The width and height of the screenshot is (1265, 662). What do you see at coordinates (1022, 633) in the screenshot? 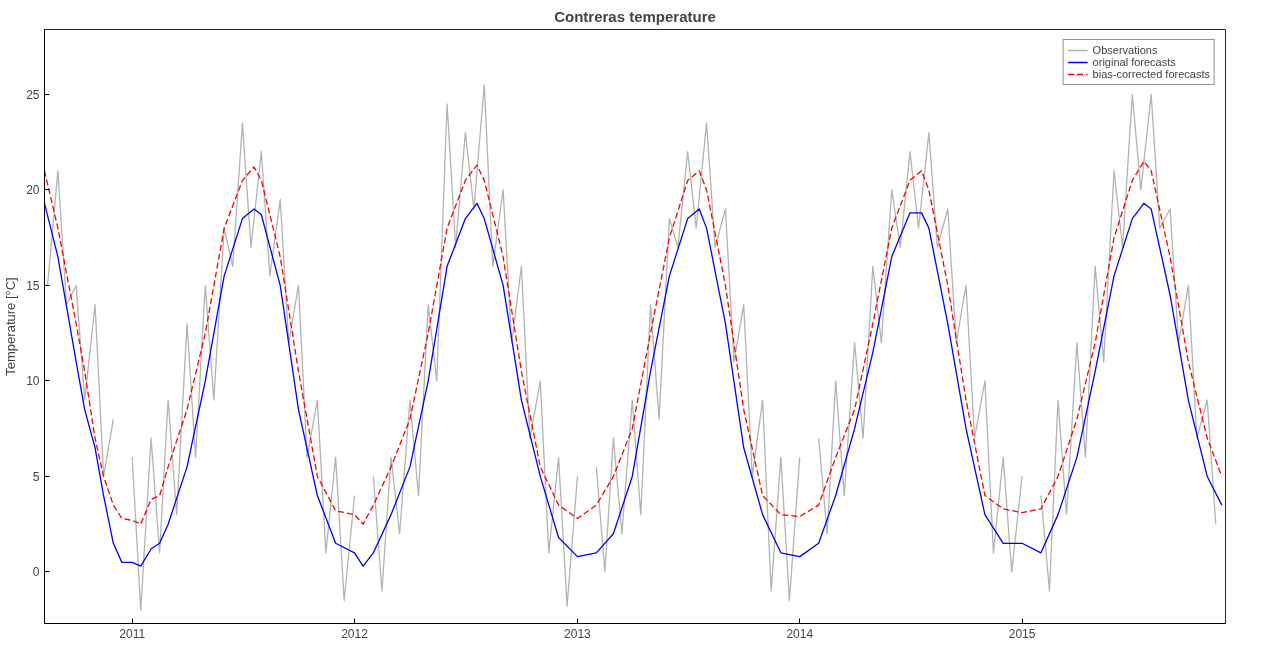
I see `x-tick-label: 2015` at bounding box center [1022, 633].